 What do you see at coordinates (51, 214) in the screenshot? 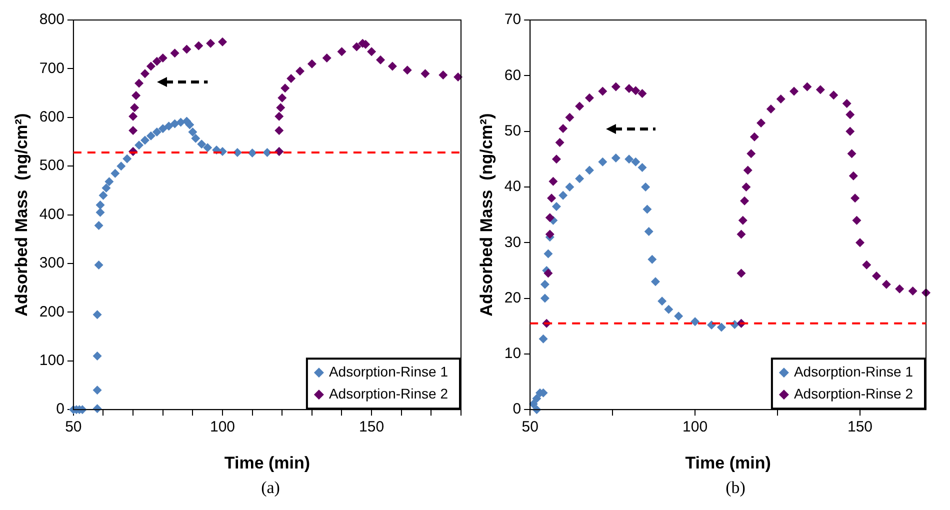
I see `y-tick-label: 400` at bounding box center [51, 214].